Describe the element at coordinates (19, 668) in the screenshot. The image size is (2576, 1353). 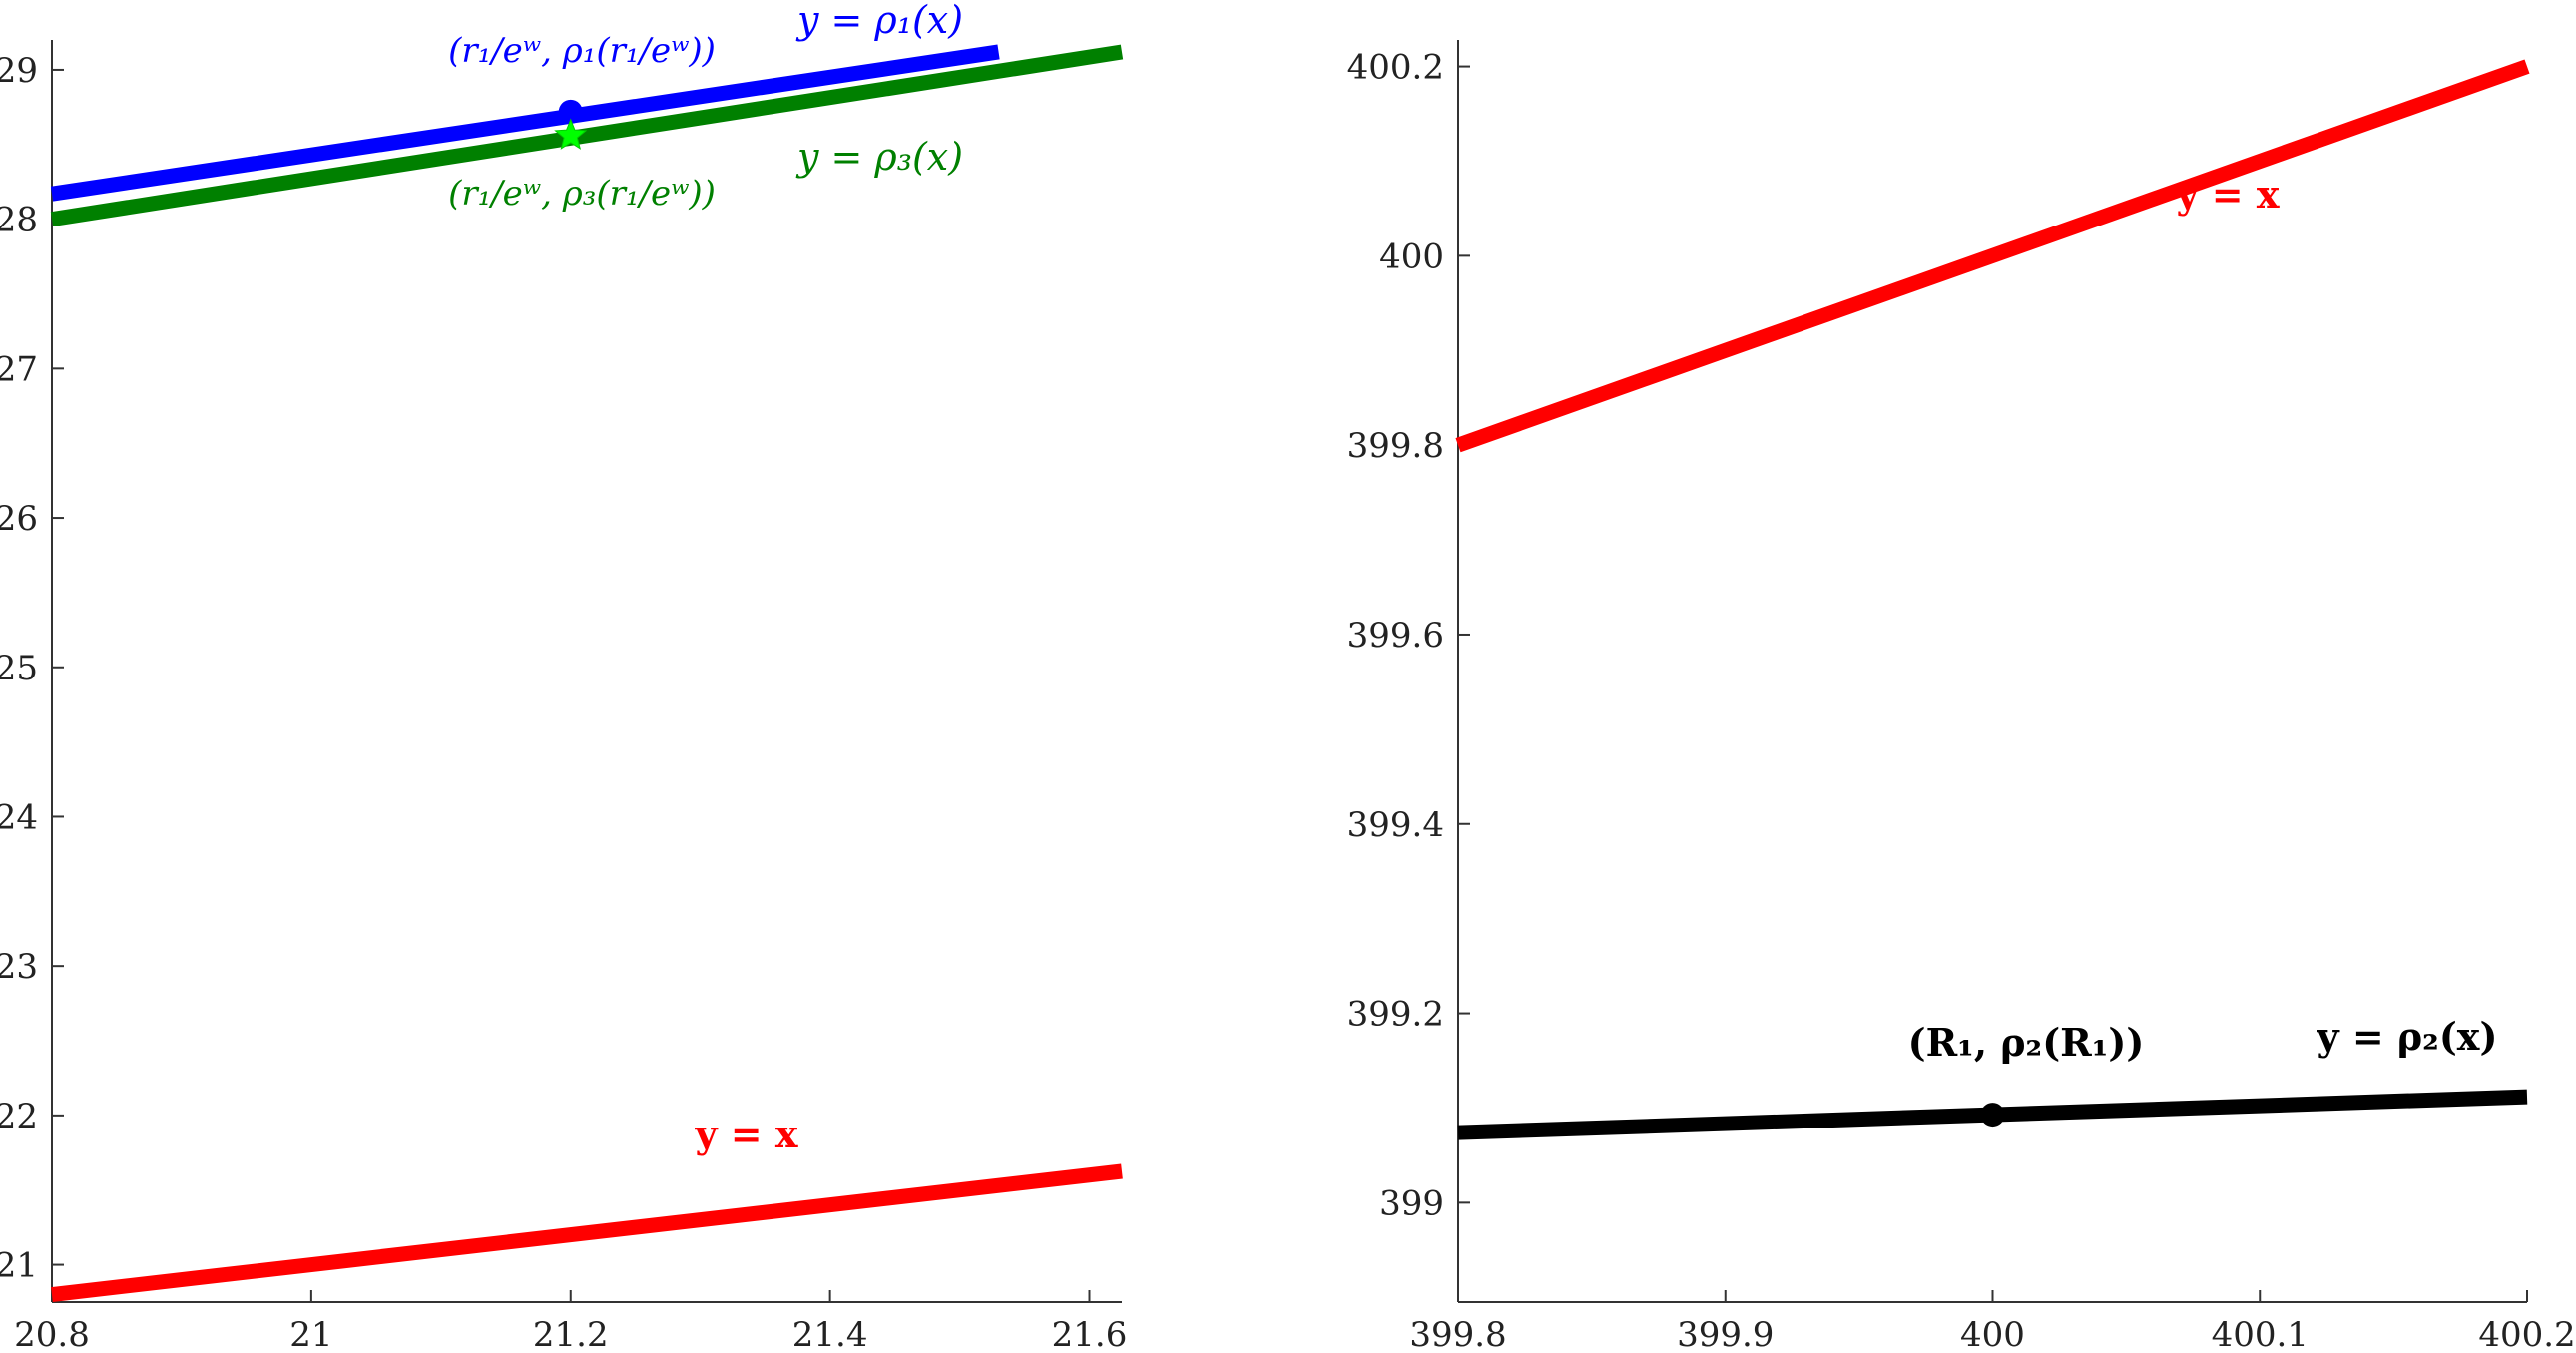
I see `left-y-tick-label: 25` at that location.